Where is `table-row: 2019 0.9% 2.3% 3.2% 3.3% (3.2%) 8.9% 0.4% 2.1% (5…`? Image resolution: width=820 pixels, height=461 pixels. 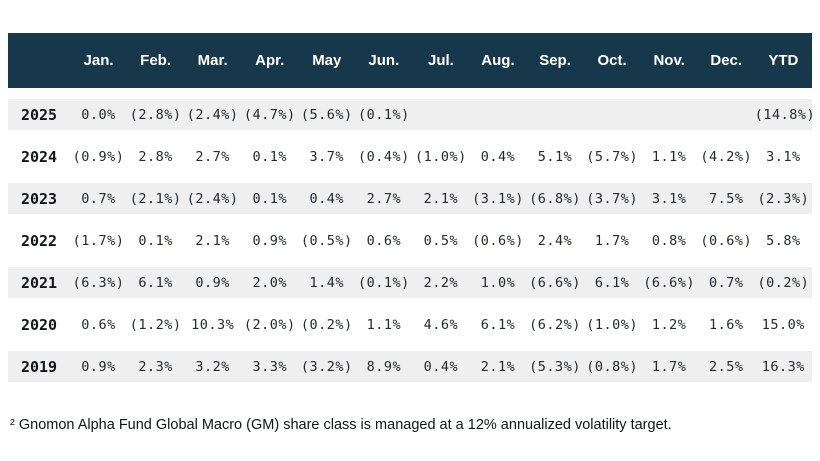 table-row: 2019 0.9% 2.3% 3.2% 3.3% (3.2%) 8.9% 0.4% 2.1% (5… is located at coordinates (410, 366).